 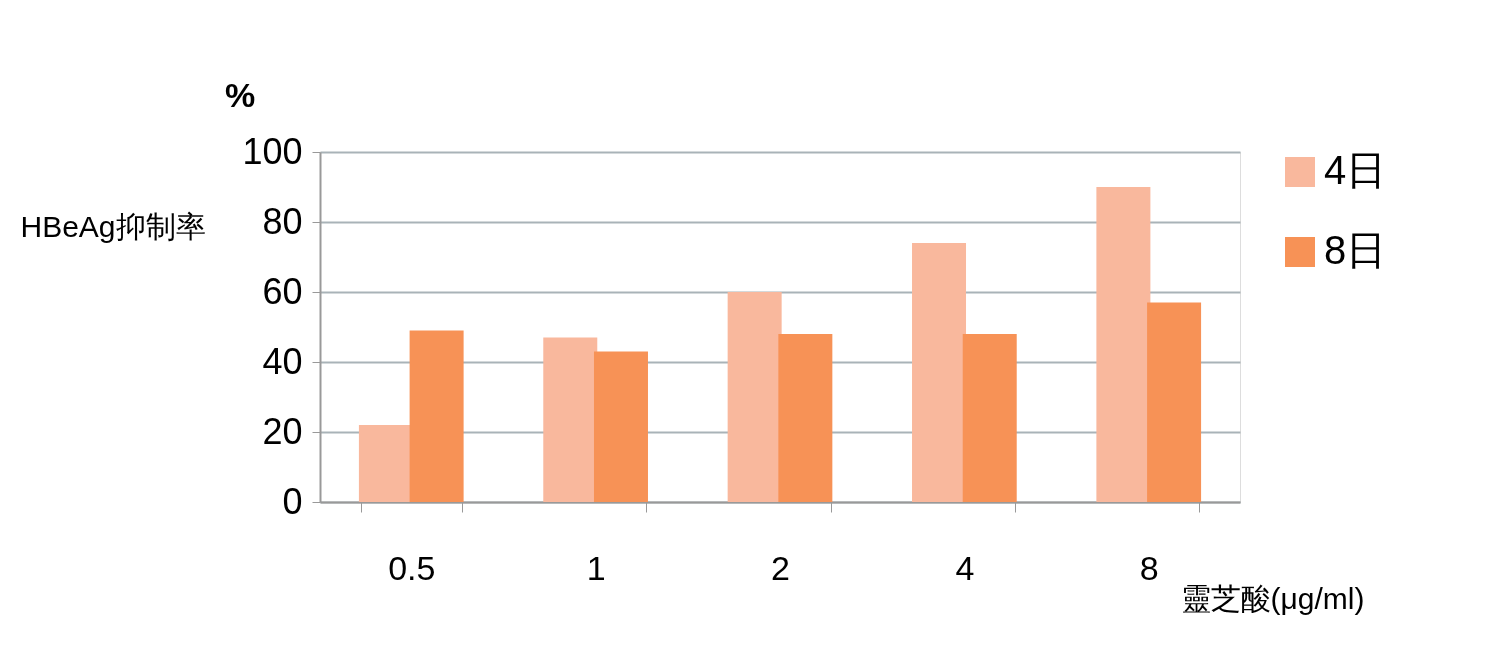 I want to click on legend-label: 4日, so click(x=1355, y=170).